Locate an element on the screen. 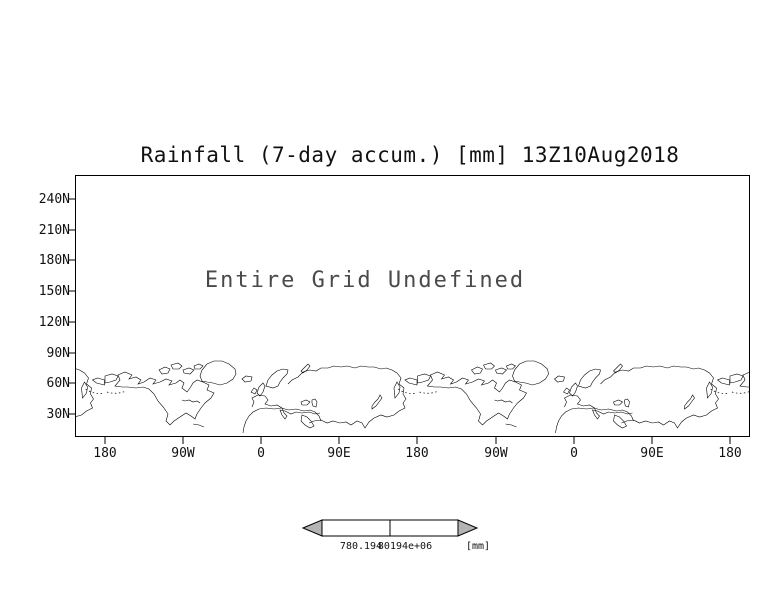  colorbar-left-arrow-icon is located at coordinates (312, 528).